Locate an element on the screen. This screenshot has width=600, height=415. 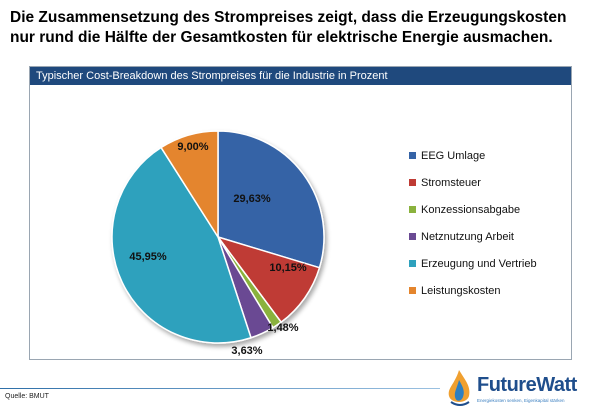
data-label-4: 3,63% is located at coordinates (246, 351).